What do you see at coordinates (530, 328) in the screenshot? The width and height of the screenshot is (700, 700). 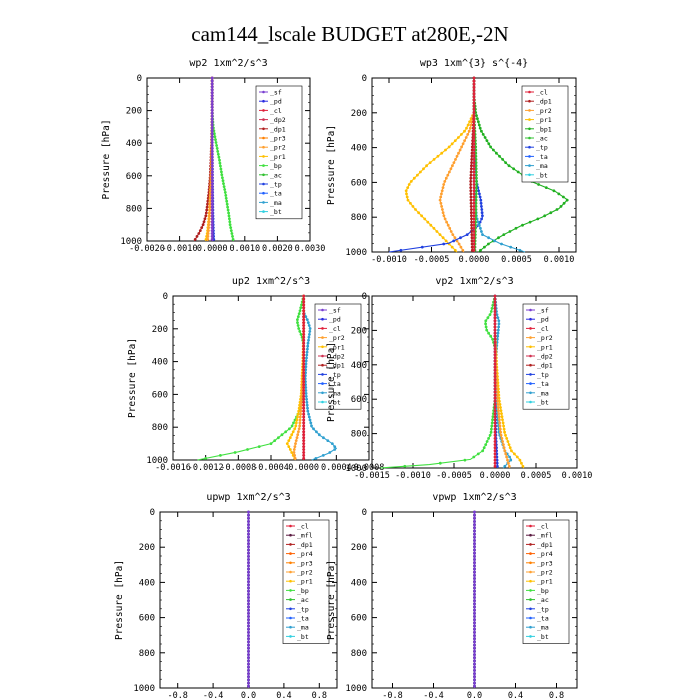 I see `legend-marker-cl` at bounding box center [530, 328].